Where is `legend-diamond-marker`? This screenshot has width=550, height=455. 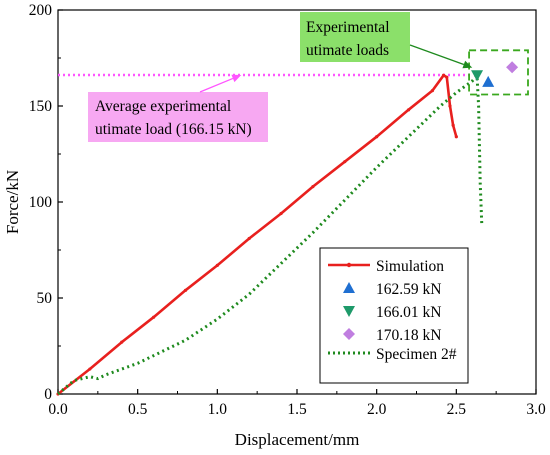 legend-diamond-marker is located at coordinates (349, 334).